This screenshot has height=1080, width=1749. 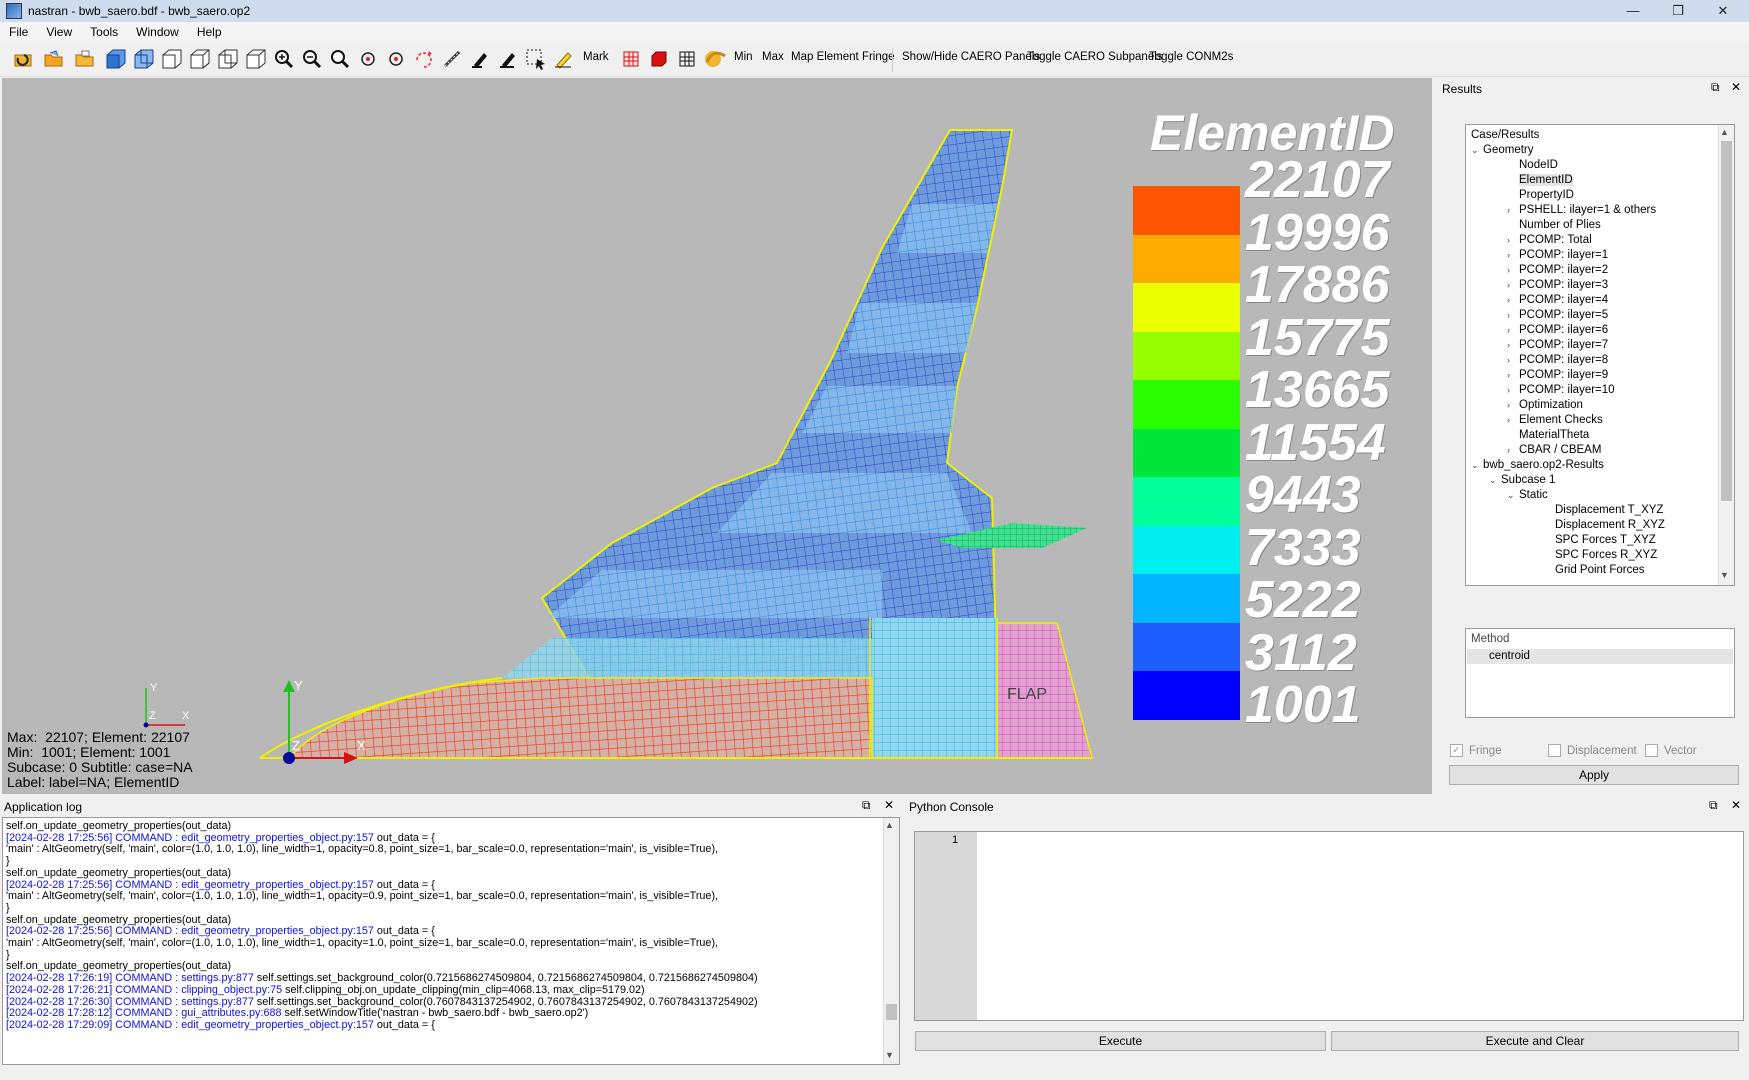 What do you see at coordinates (889, 1055) in the screenshot?
I see `scroll-down-icon: ▼` at bounding box center [889, 1055].